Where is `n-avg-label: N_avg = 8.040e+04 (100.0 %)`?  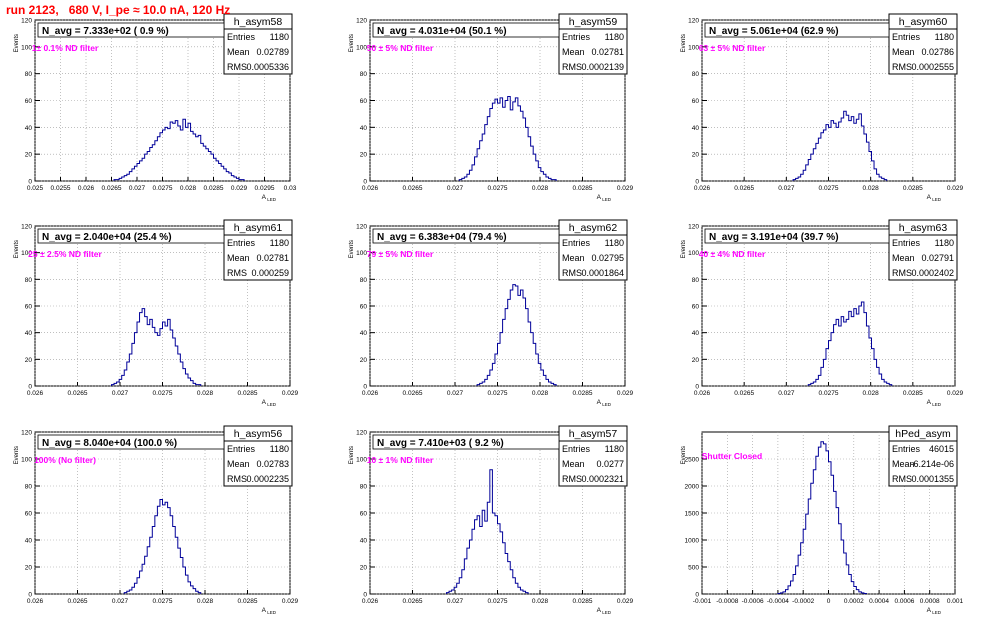
n-avg-label: N_avg = 8.040e+04 (100.0 %) is located at coordinates (109, 443).